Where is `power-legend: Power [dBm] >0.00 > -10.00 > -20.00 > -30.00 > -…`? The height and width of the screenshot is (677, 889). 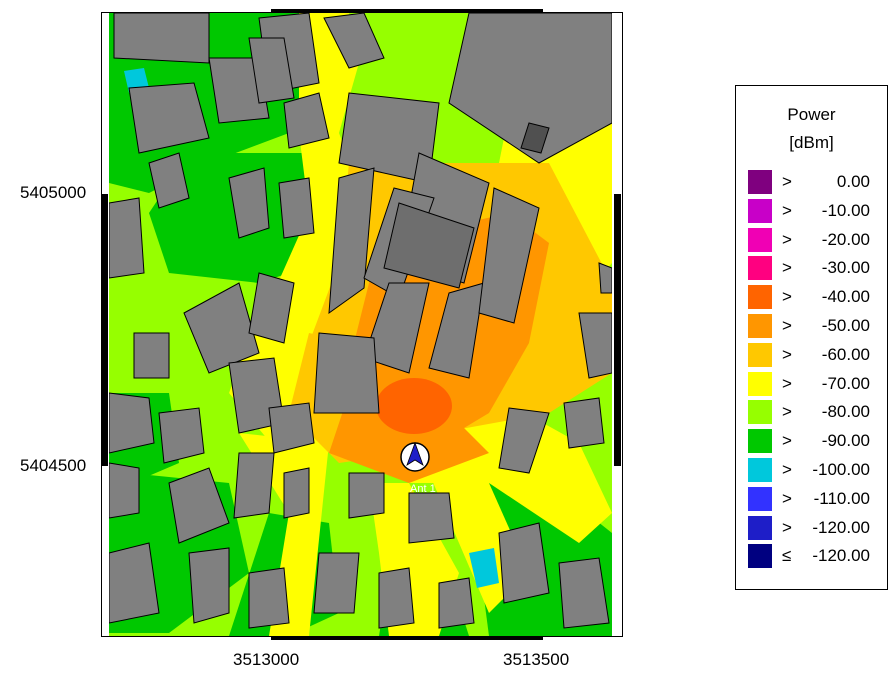
power-legend: Power [dBm] >0.00 > -10.00 > -20.00 > -30.00 > -… is located at coordinates (811, 337).